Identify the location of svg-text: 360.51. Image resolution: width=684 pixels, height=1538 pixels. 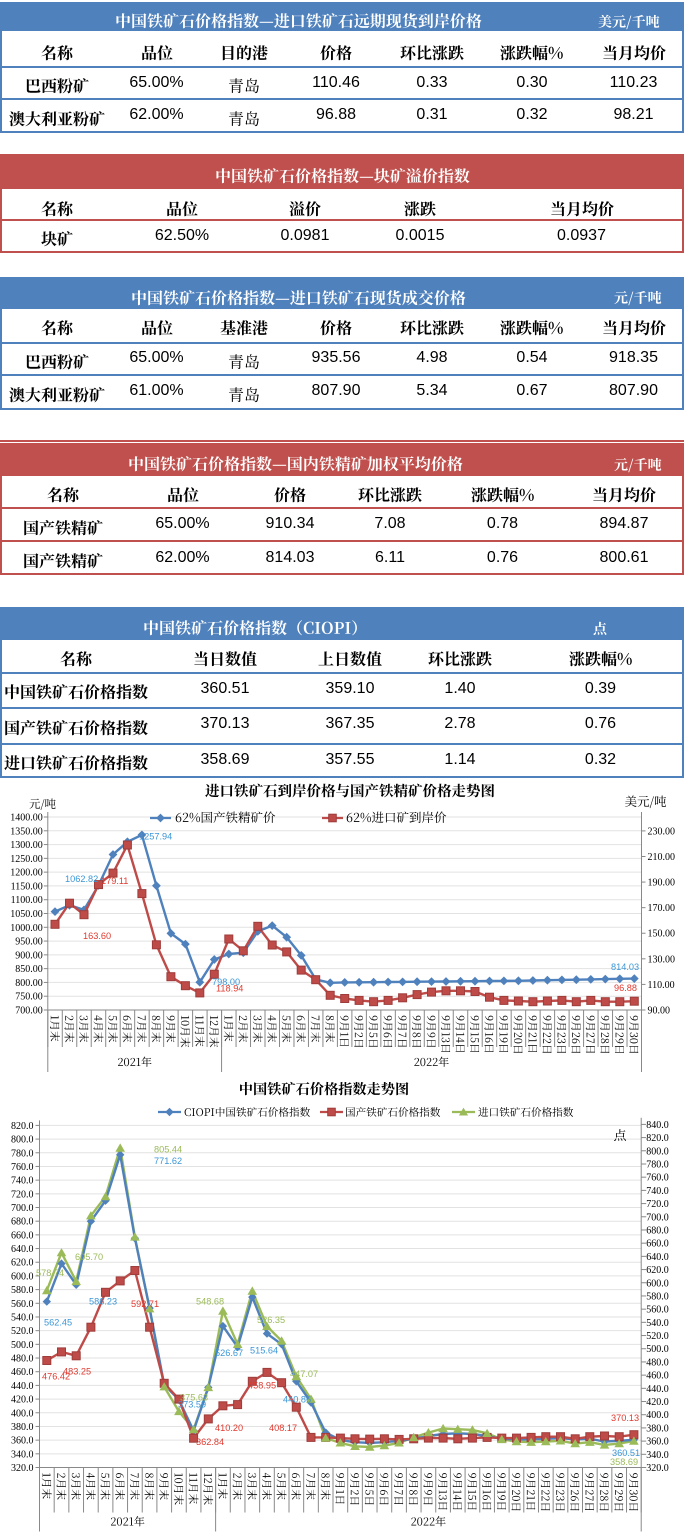
(626, 1453).